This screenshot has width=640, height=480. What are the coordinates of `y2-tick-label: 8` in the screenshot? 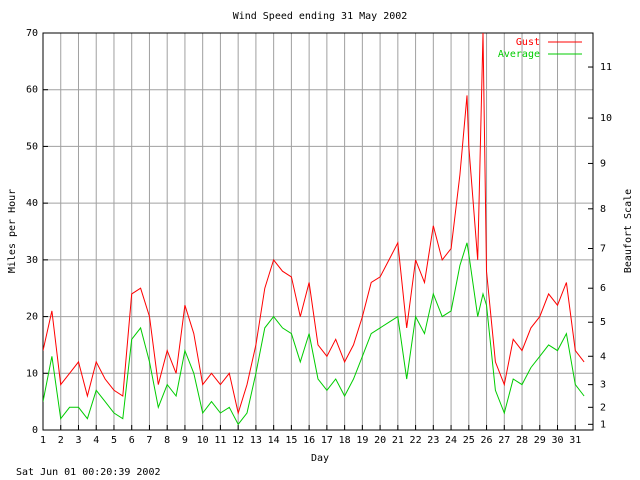 It's located at (603, 209).